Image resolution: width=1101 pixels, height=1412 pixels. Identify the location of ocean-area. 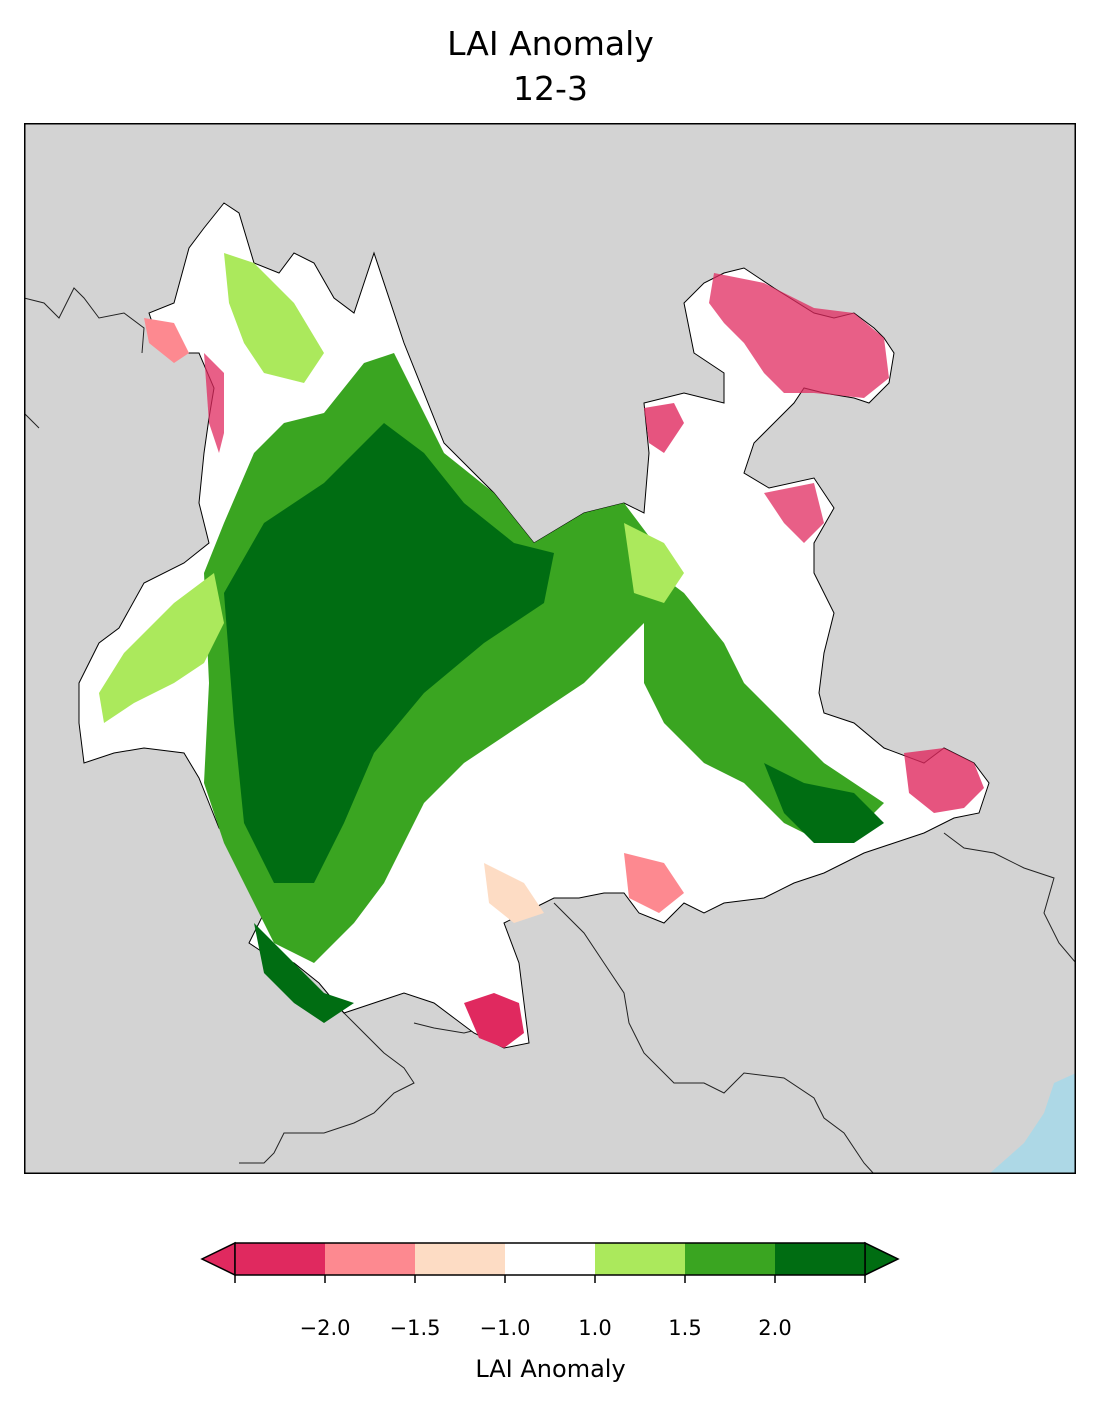
(1032, 1123).